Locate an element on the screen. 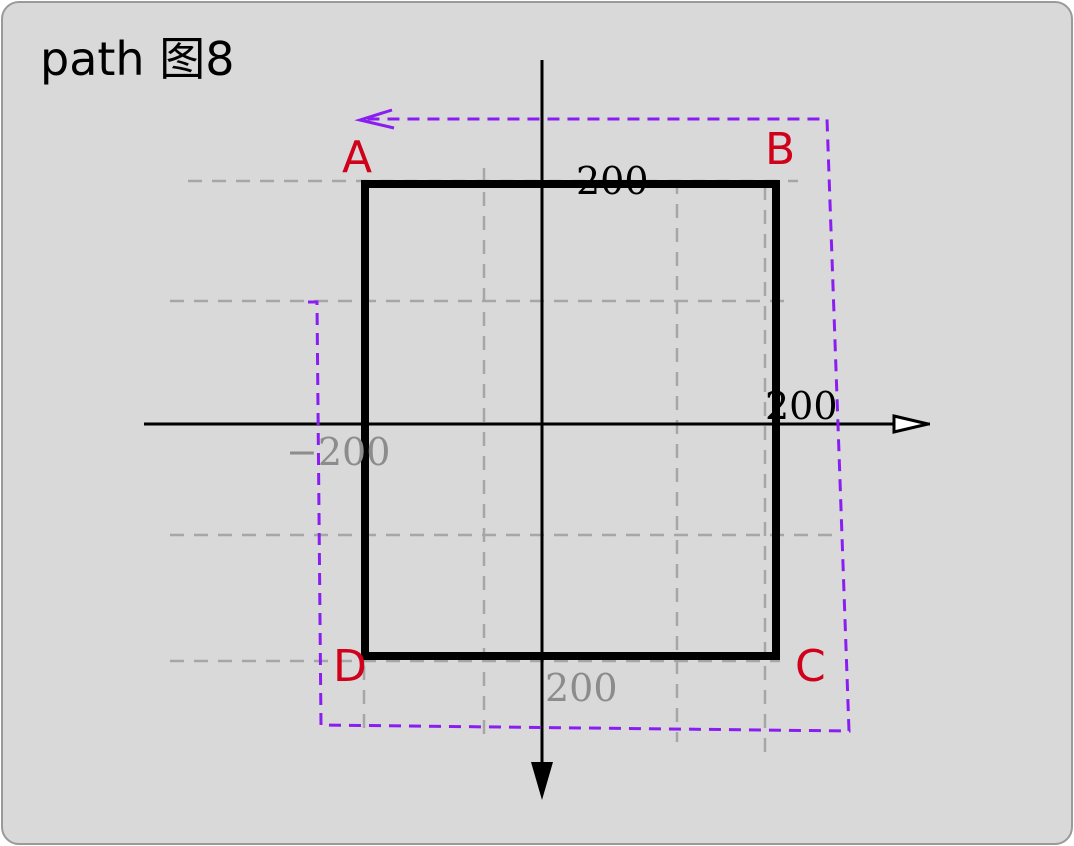 The image size is (1074, 846). tick-label-right: 200 is located at coordinates (801, 406).